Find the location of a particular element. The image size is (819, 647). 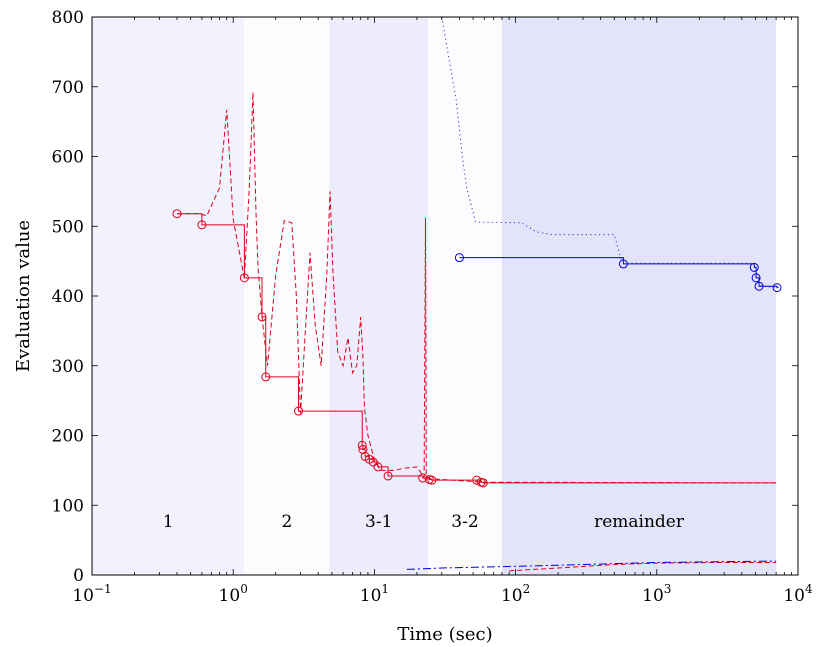

phase-label-4: remainder is located at coordinates (639, 522).